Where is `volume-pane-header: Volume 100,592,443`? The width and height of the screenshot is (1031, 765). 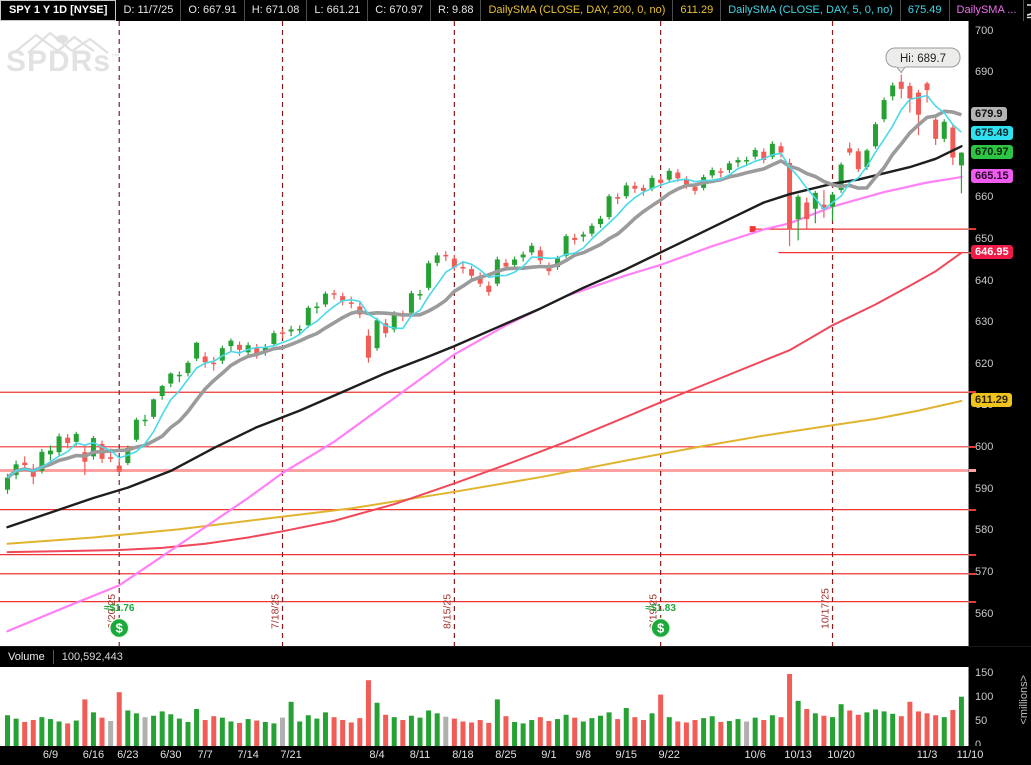
volume-pane-header: Volume 100,592,443 is located at coordinates (515, 656).